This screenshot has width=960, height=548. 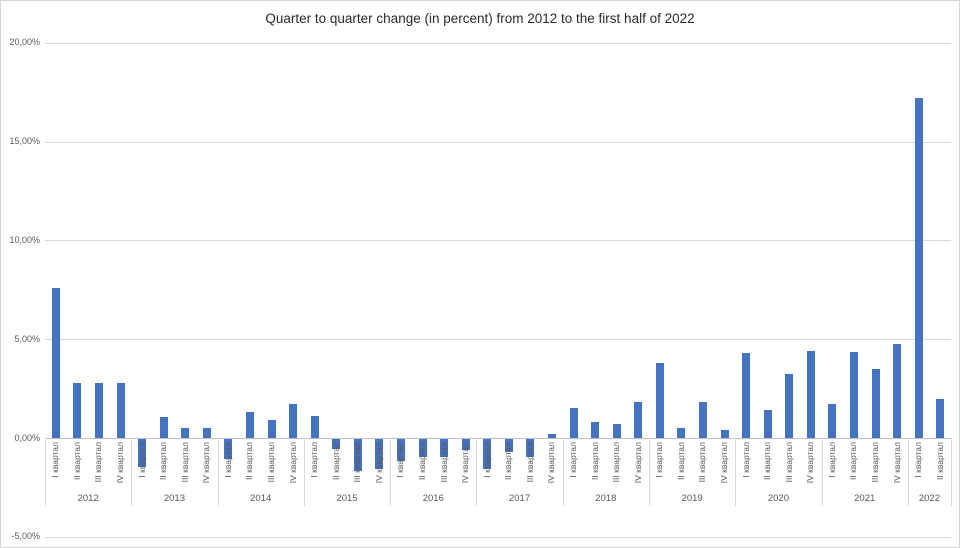 What do you see at coordinates (142, 453) in the screenshot?
I see `bar-2013-q1` at bounding box center [142, 453].